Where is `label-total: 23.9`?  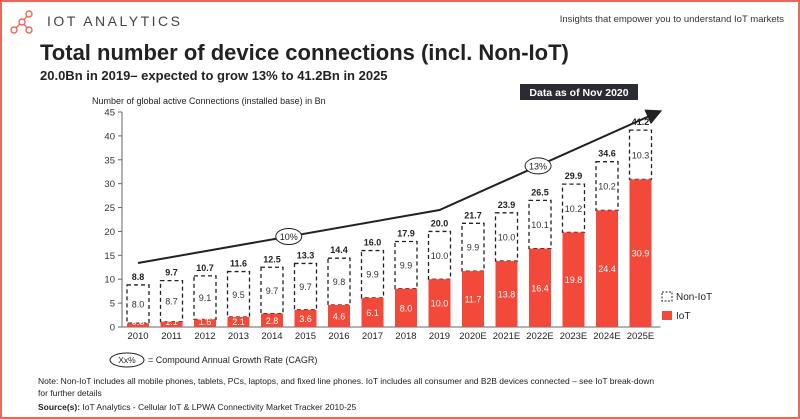 label-total: 23.9 is located at coordinates (507, 205).